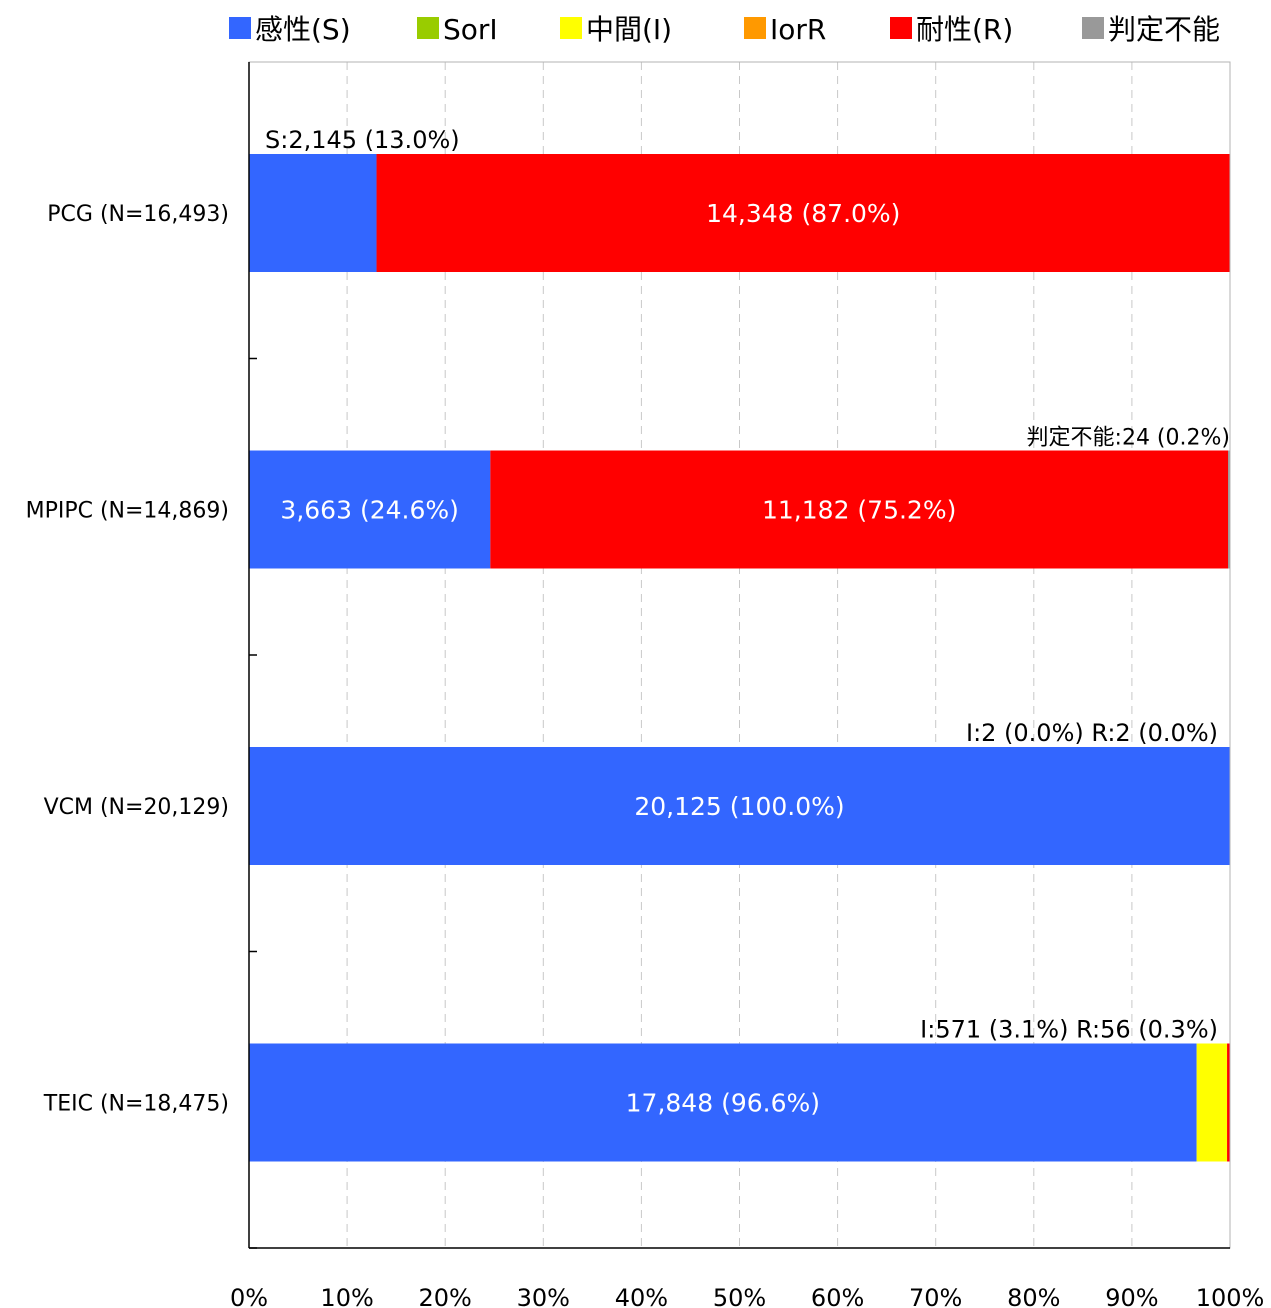 This screenshot has height=1308, width=1271. I want to click on bar-annotation: S:2,145 (13.0%), so click(362, 140).